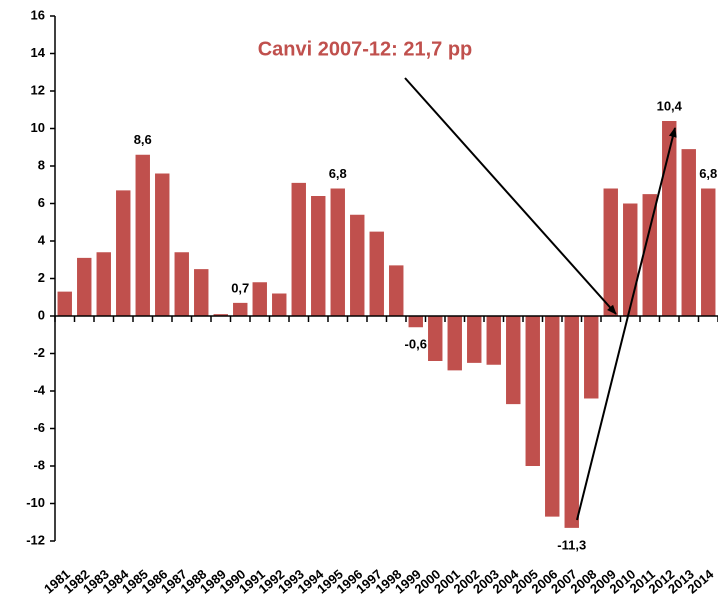 The height and width of the screenshot is (612, 718). What do you see at coordinates (41, 277) in the screenshot?
I see `y-tick-label: 2` at bounding box center [41, 277].